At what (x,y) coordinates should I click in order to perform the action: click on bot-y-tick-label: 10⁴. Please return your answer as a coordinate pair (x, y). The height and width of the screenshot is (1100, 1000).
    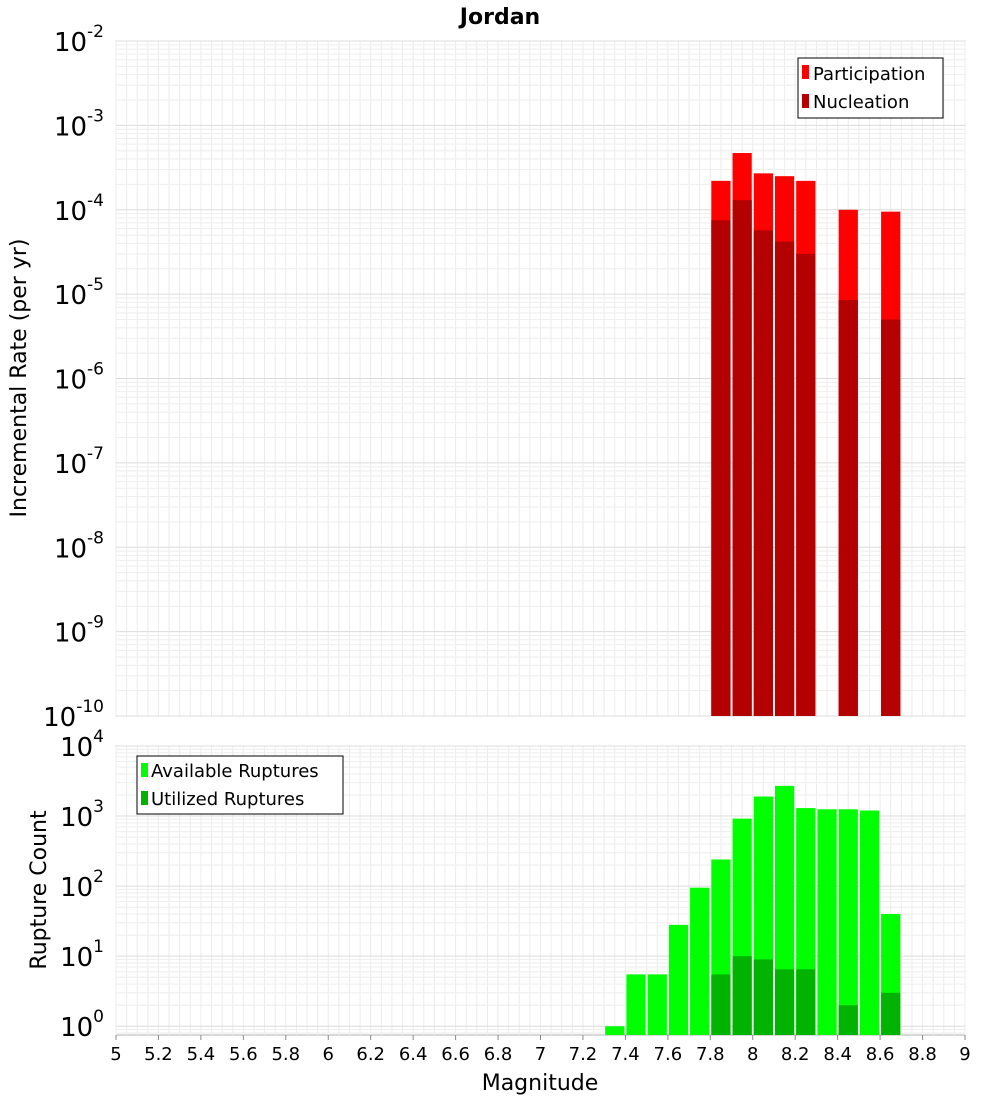
    Looking at the image, I should click on (82, 745).